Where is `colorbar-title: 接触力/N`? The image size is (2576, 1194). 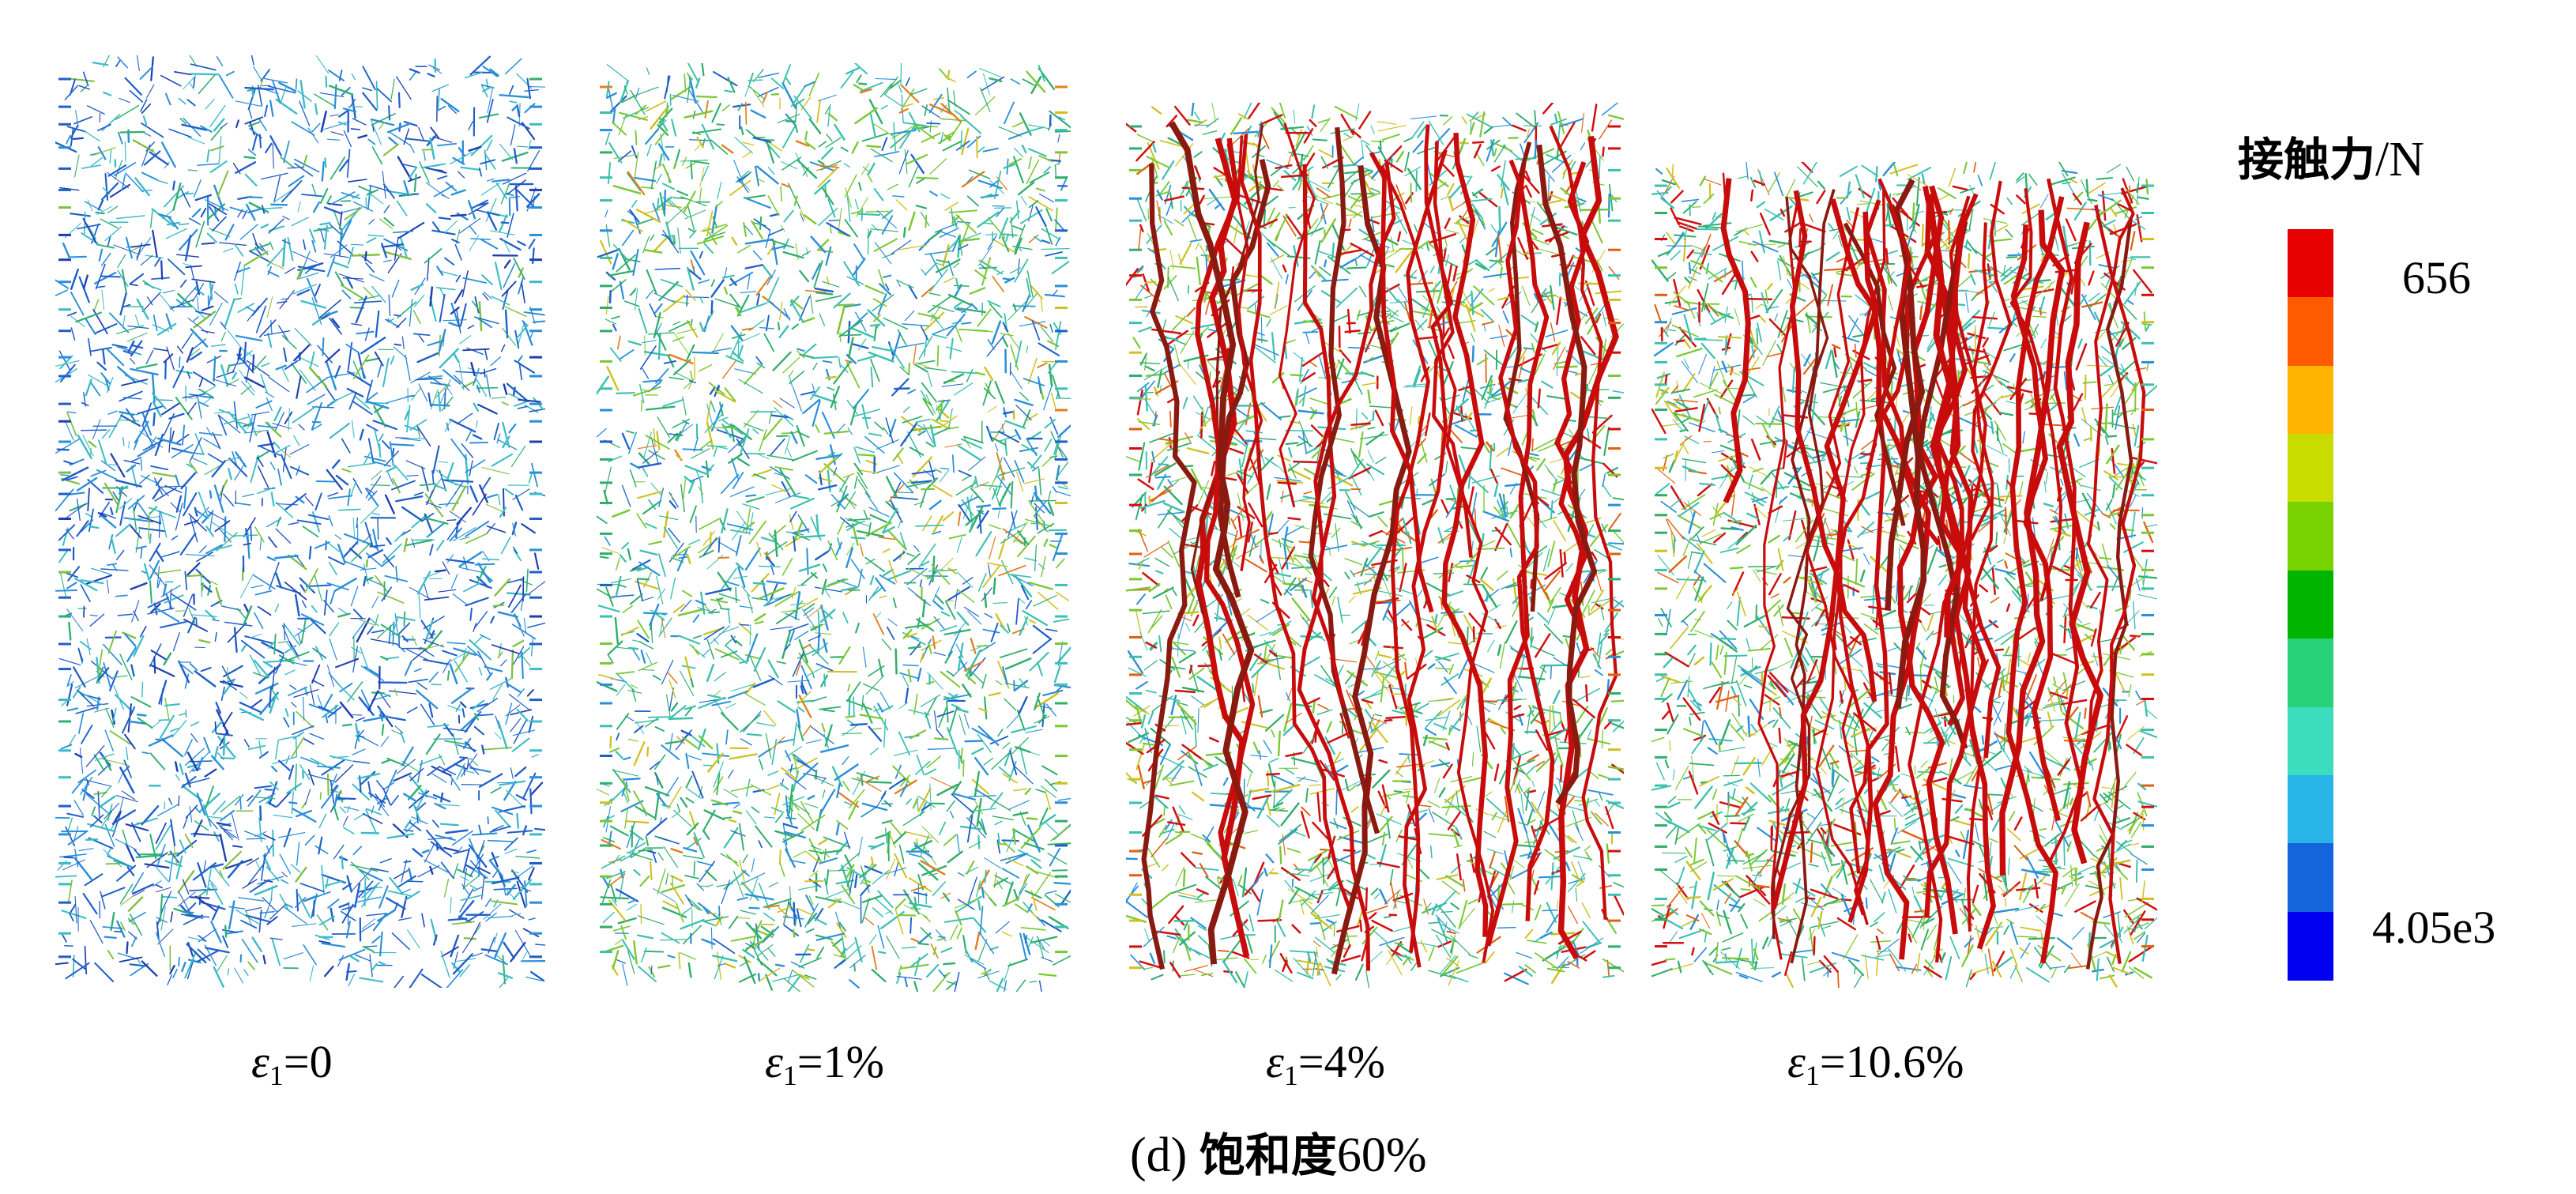
colorbar-title: 接触力/N is located at coordinates (2331, 159).